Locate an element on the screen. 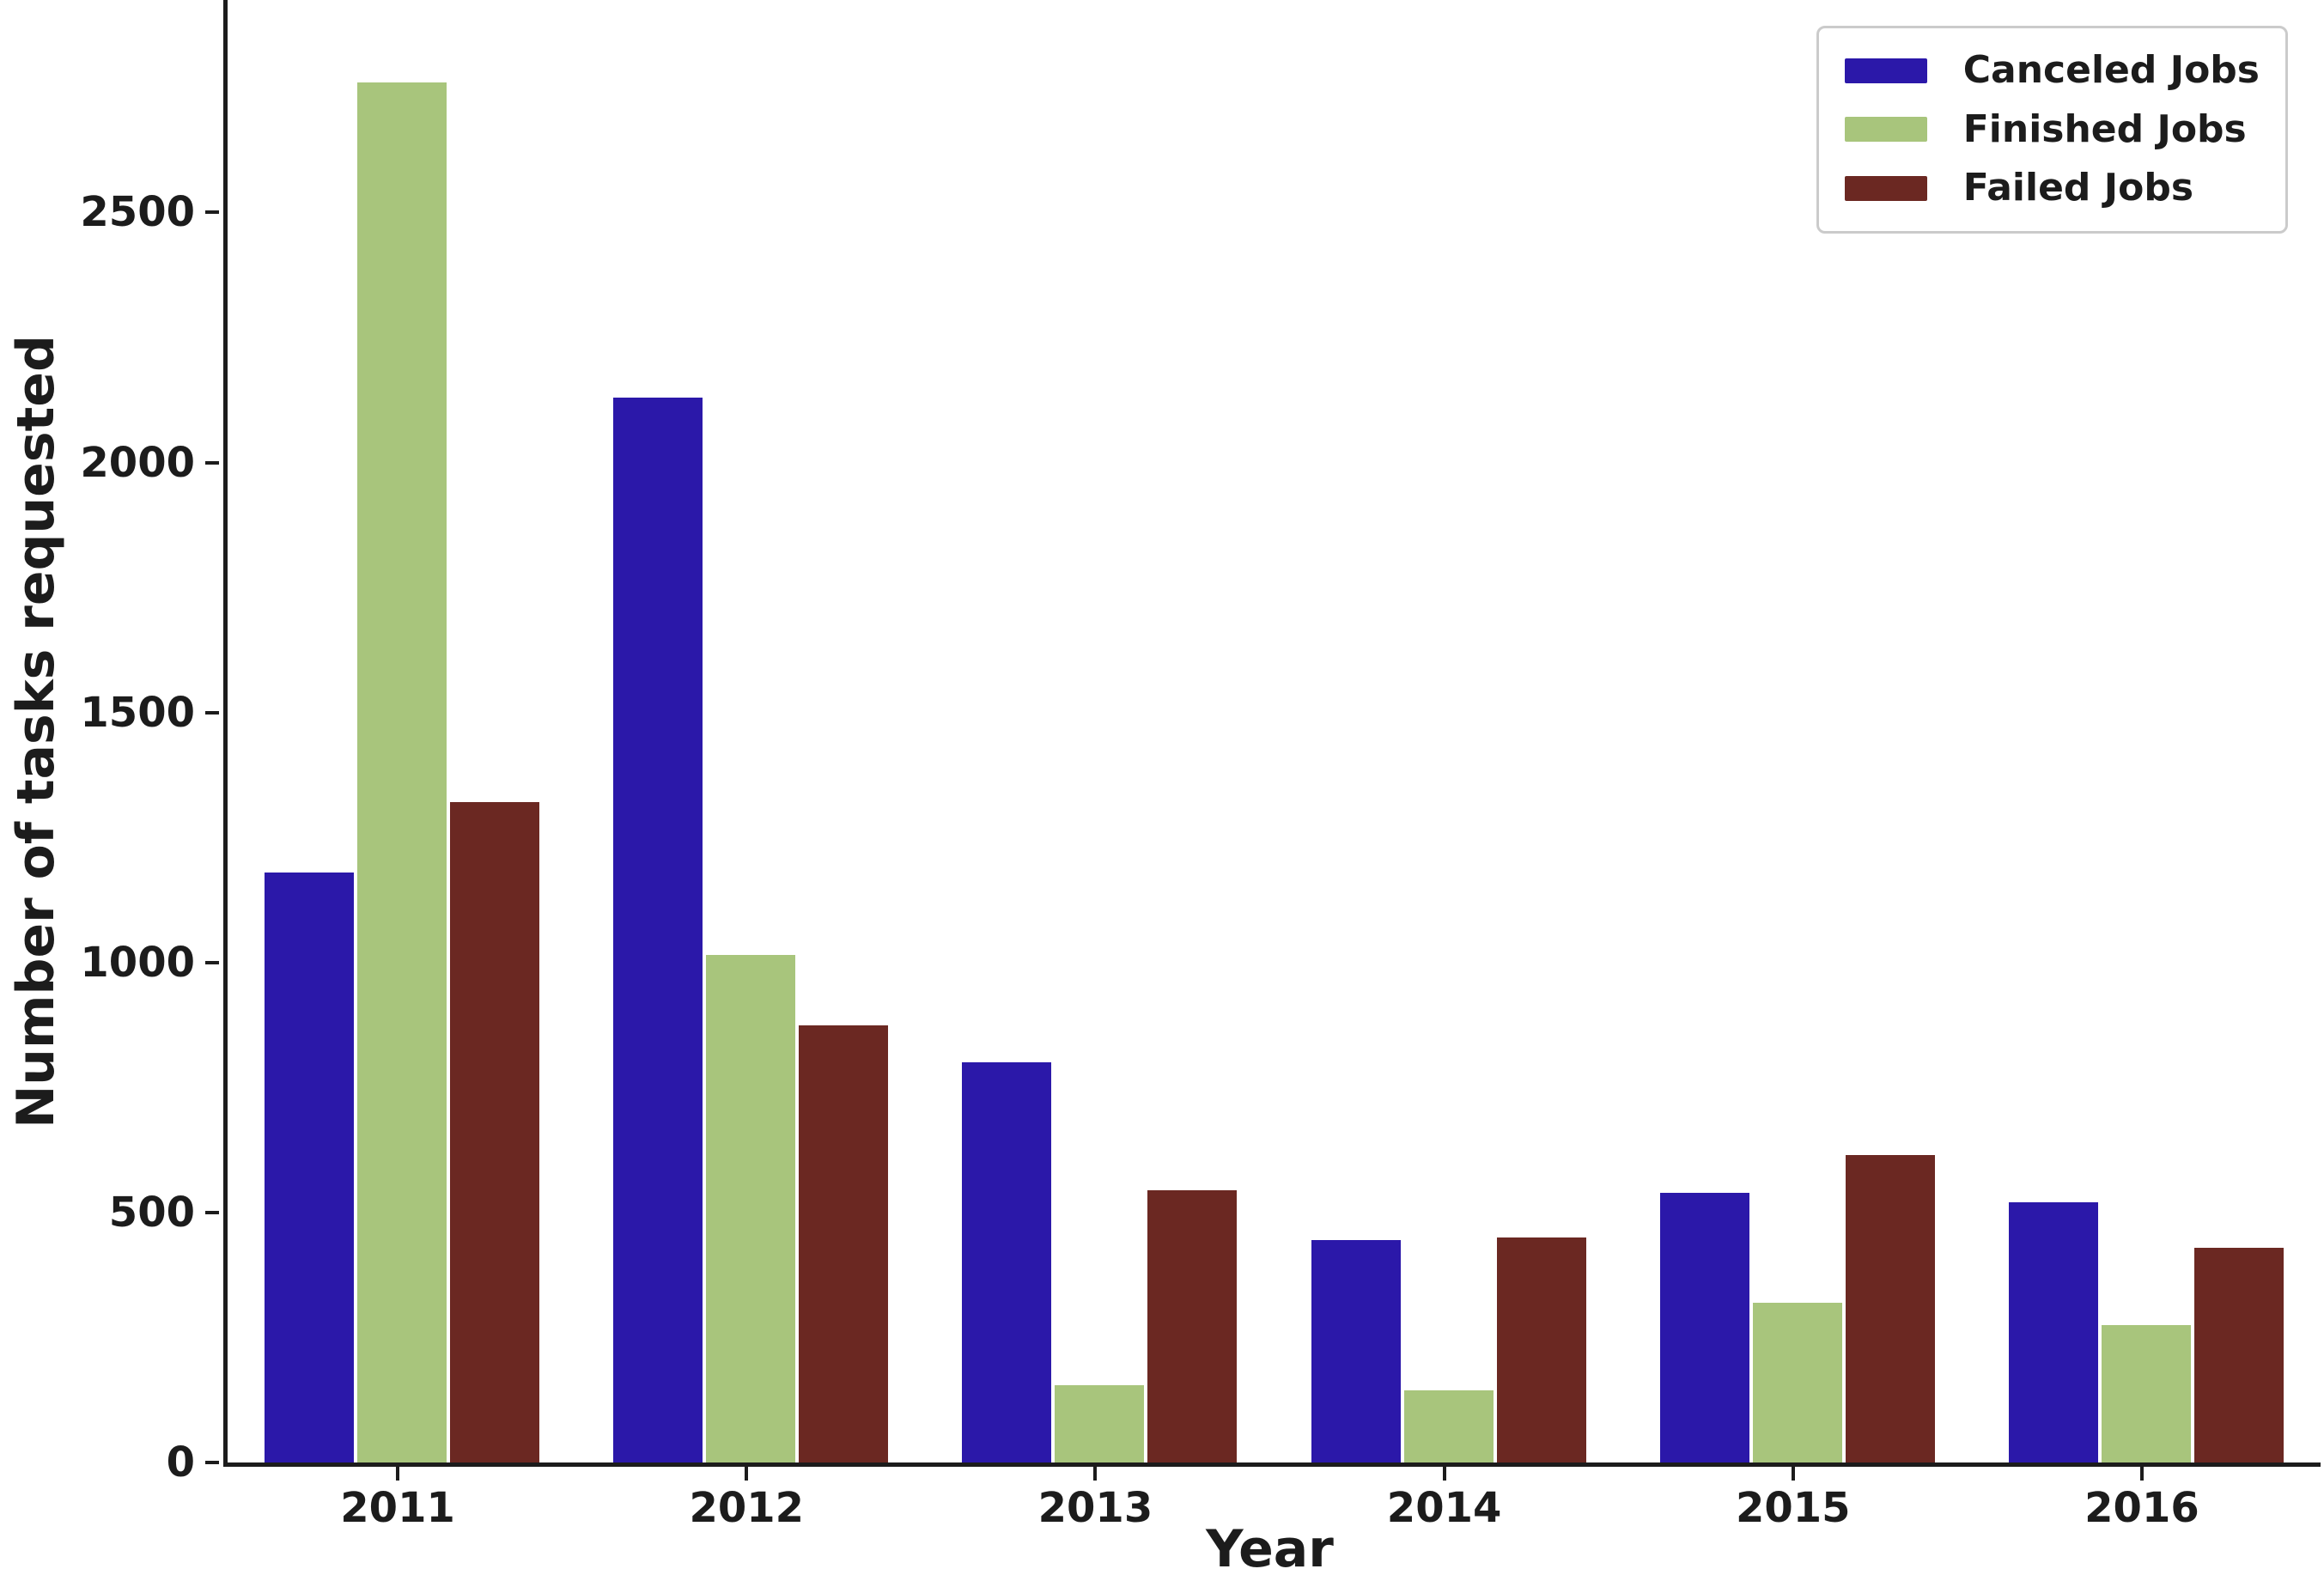  bar-failed-jobs-2012 is located at coordinates (844, 1243).